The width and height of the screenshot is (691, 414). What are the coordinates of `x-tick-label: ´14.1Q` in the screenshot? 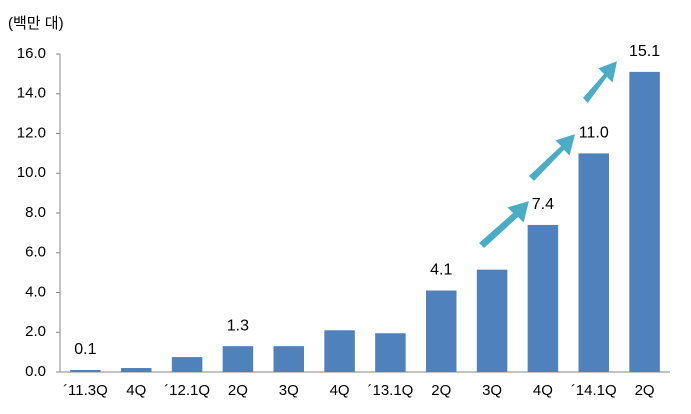 It's located at (594, 390).